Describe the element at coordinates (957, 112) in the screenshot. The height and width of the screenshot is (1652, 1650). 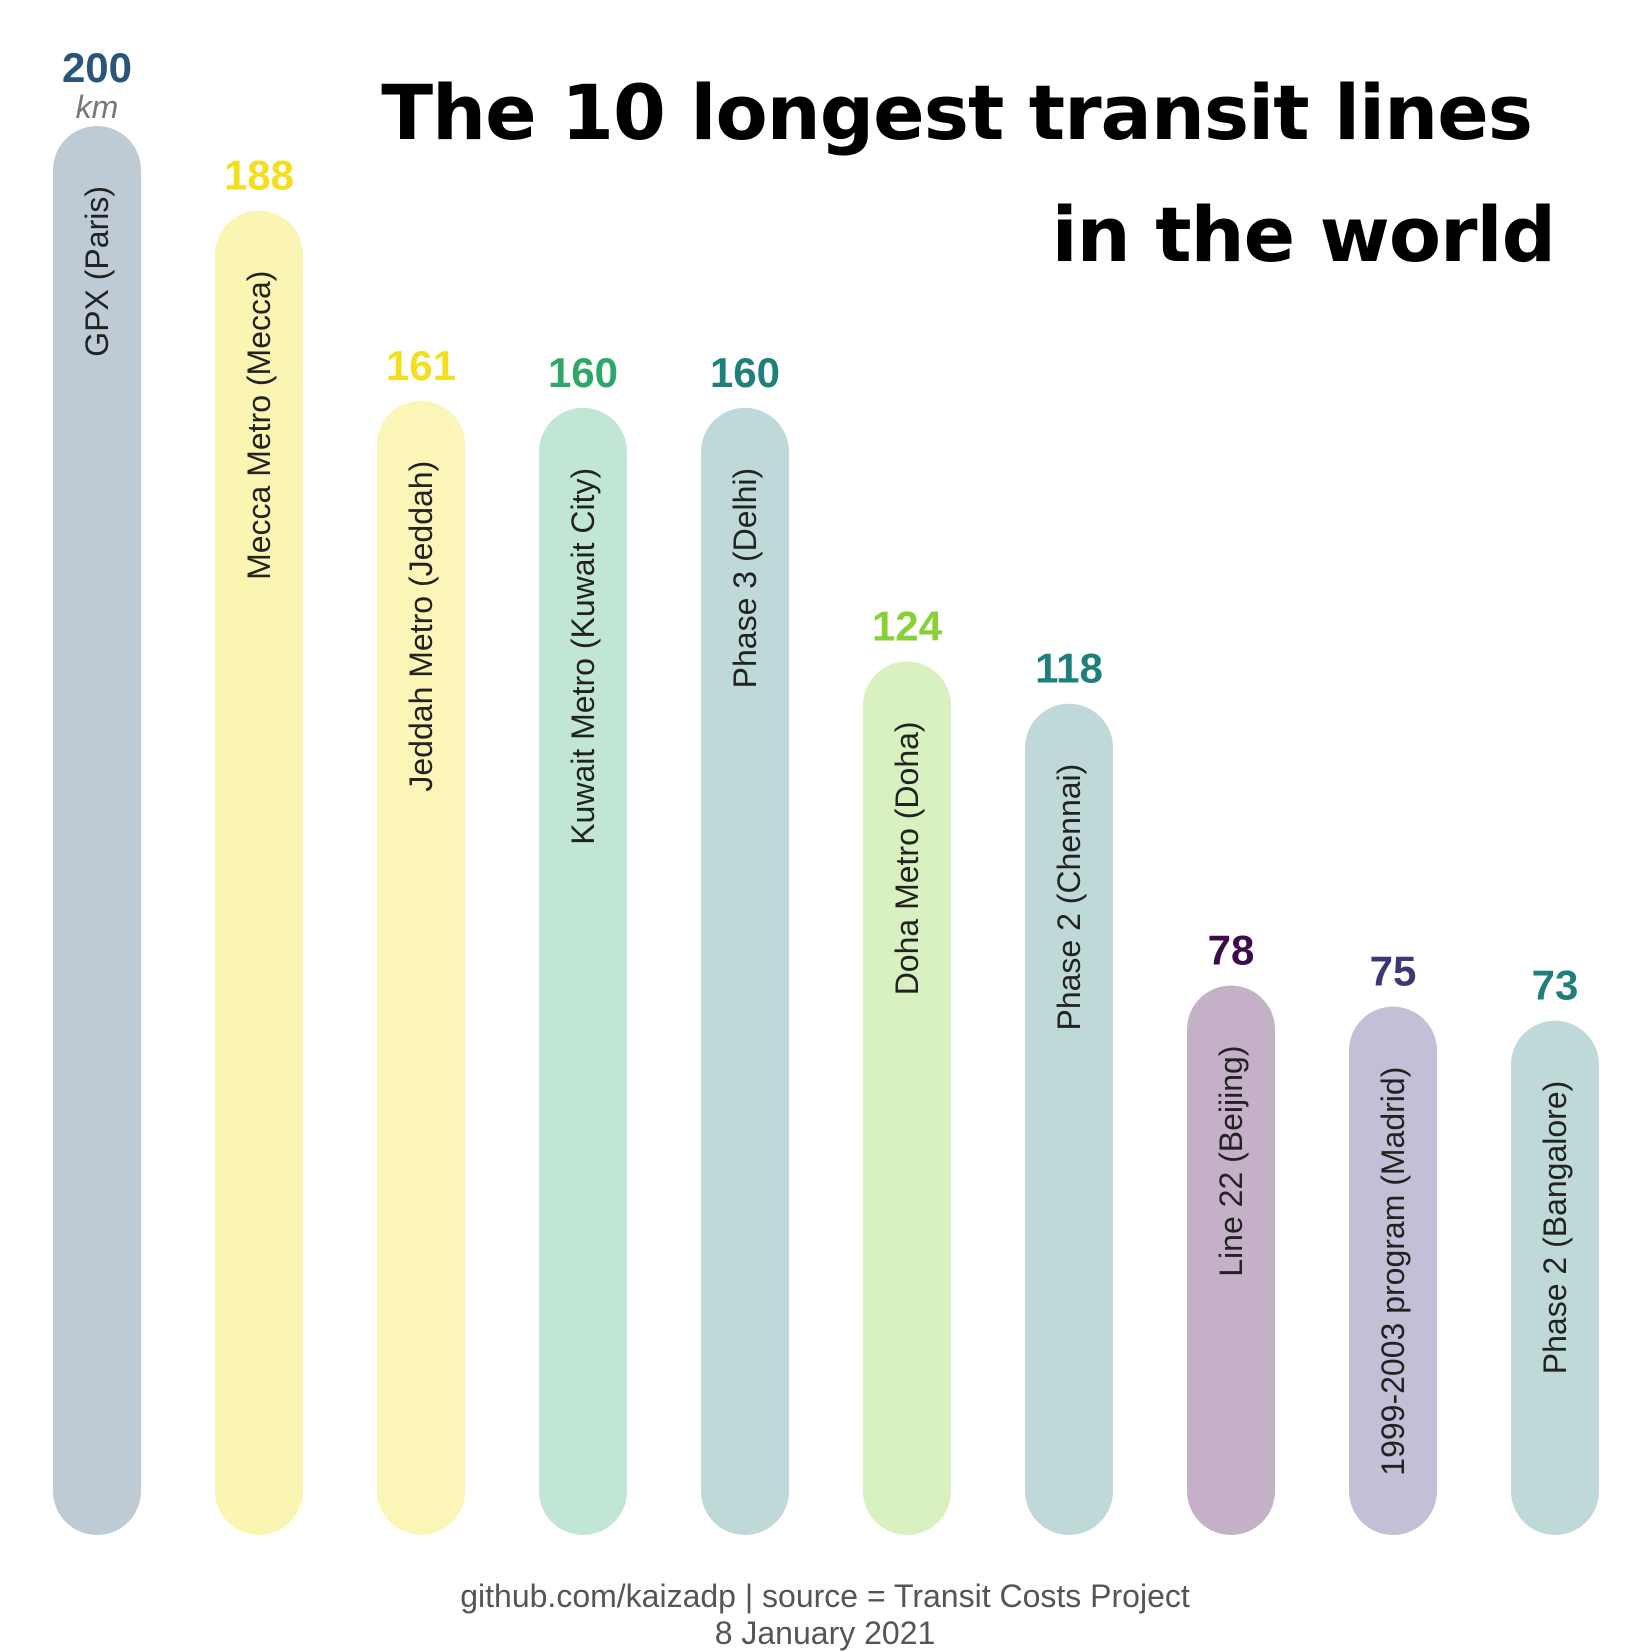
I see `chart-title-line-1: The 10 longest transit lines` at that location.